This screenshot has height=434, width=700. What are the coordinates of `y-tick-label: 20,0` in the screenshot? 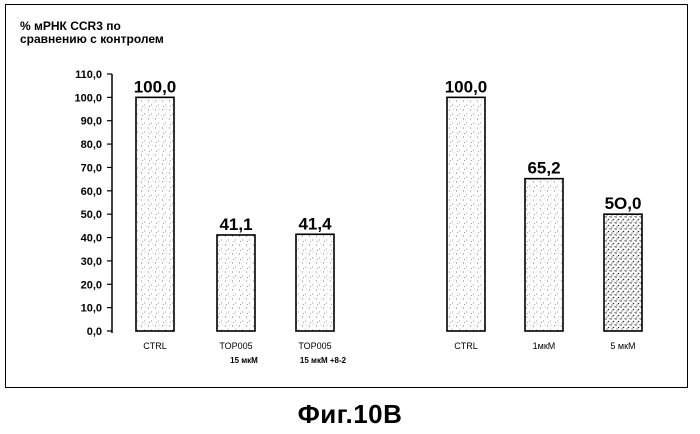 It's located at (91, 285).